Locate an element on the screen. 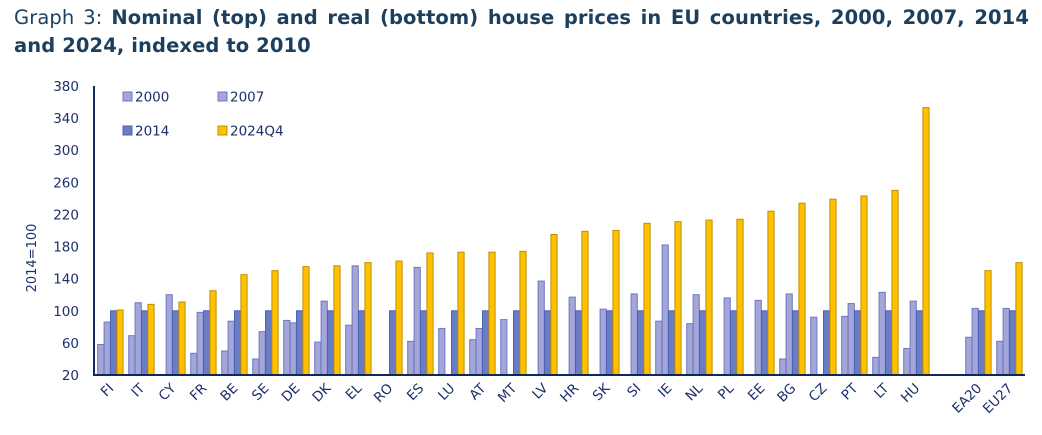 The height and width of the screenshot is (435, 1042). bar-ie-2024q4 is located at coordinates (678, 298).